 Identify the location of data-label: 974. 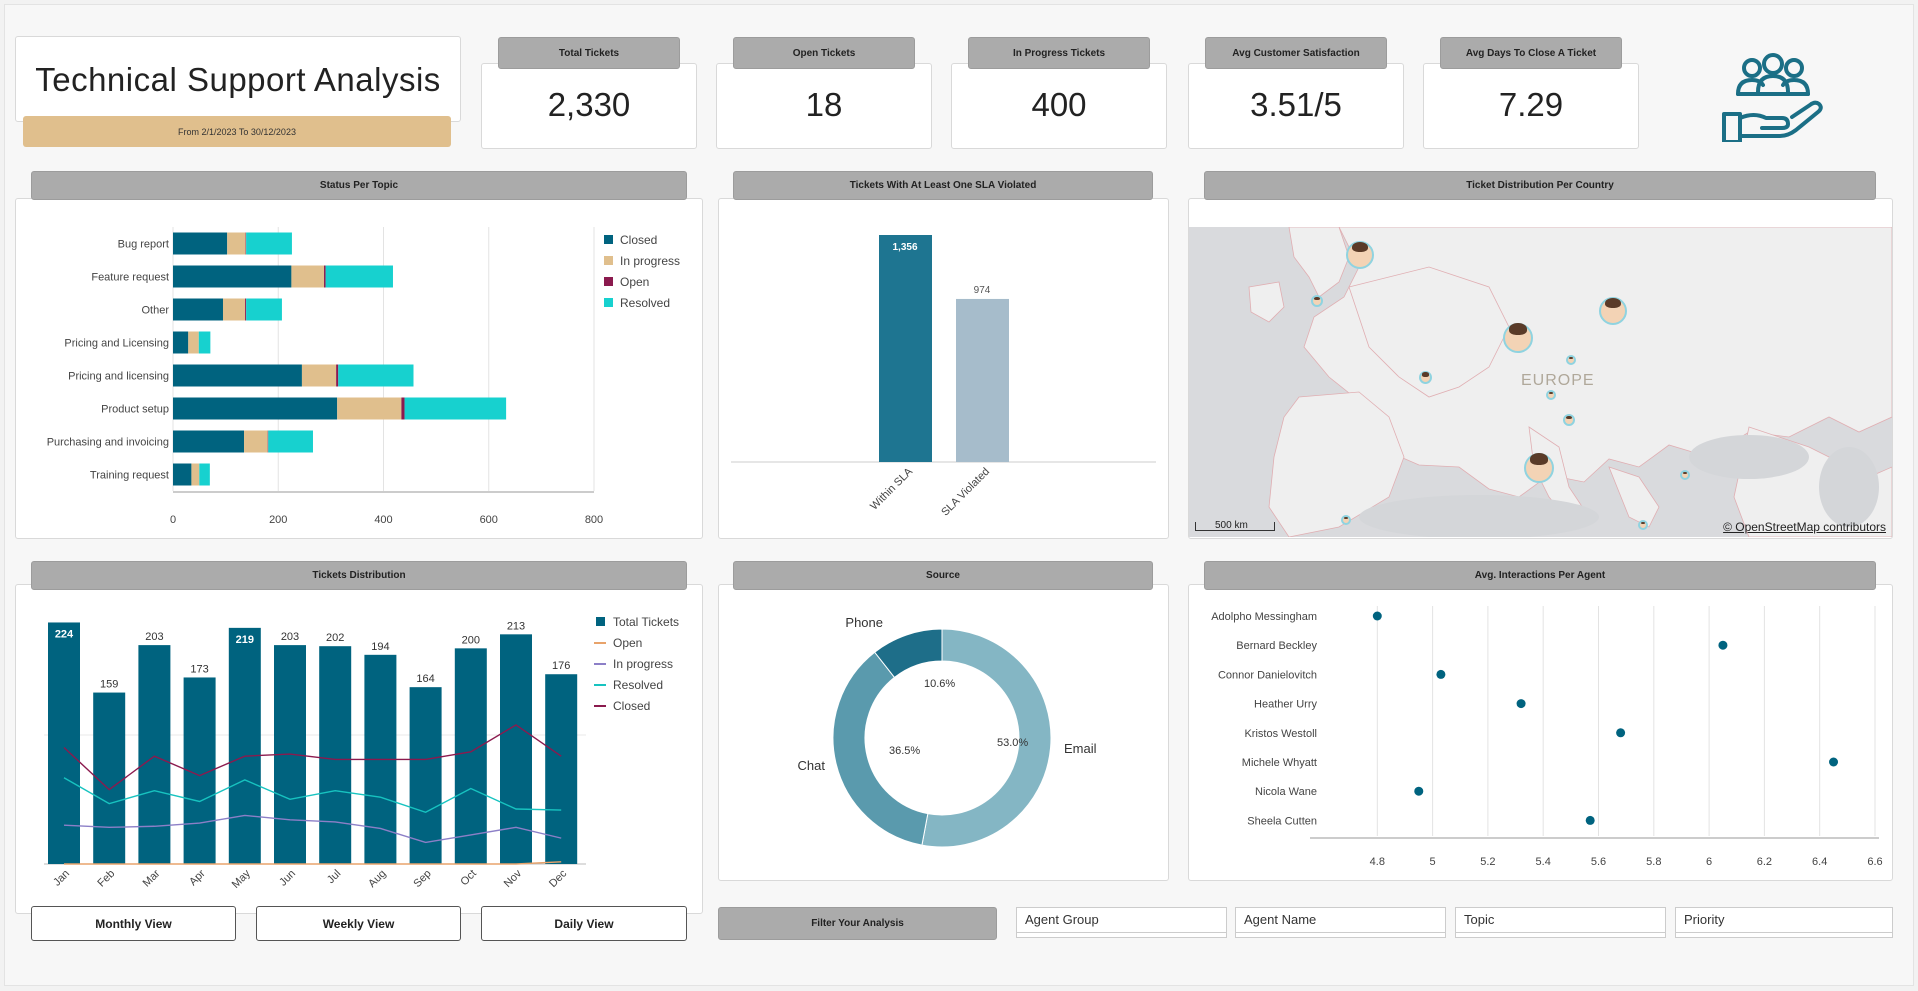
(982, 290).